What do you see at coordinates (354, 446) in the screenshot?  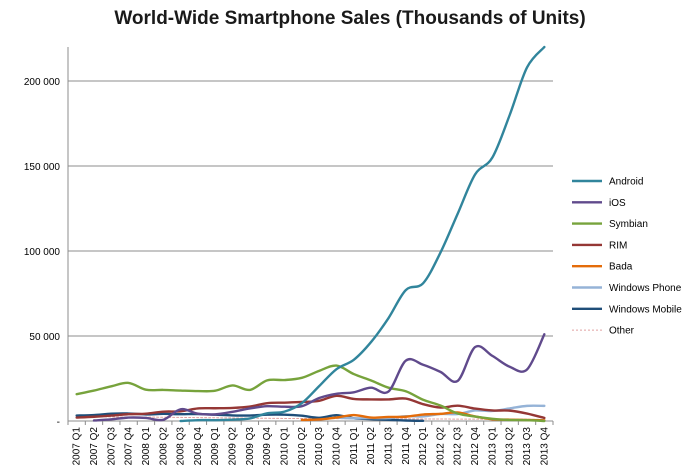 I see `x-tick-label: 2011 Q1` at bounding box center [354, 446].